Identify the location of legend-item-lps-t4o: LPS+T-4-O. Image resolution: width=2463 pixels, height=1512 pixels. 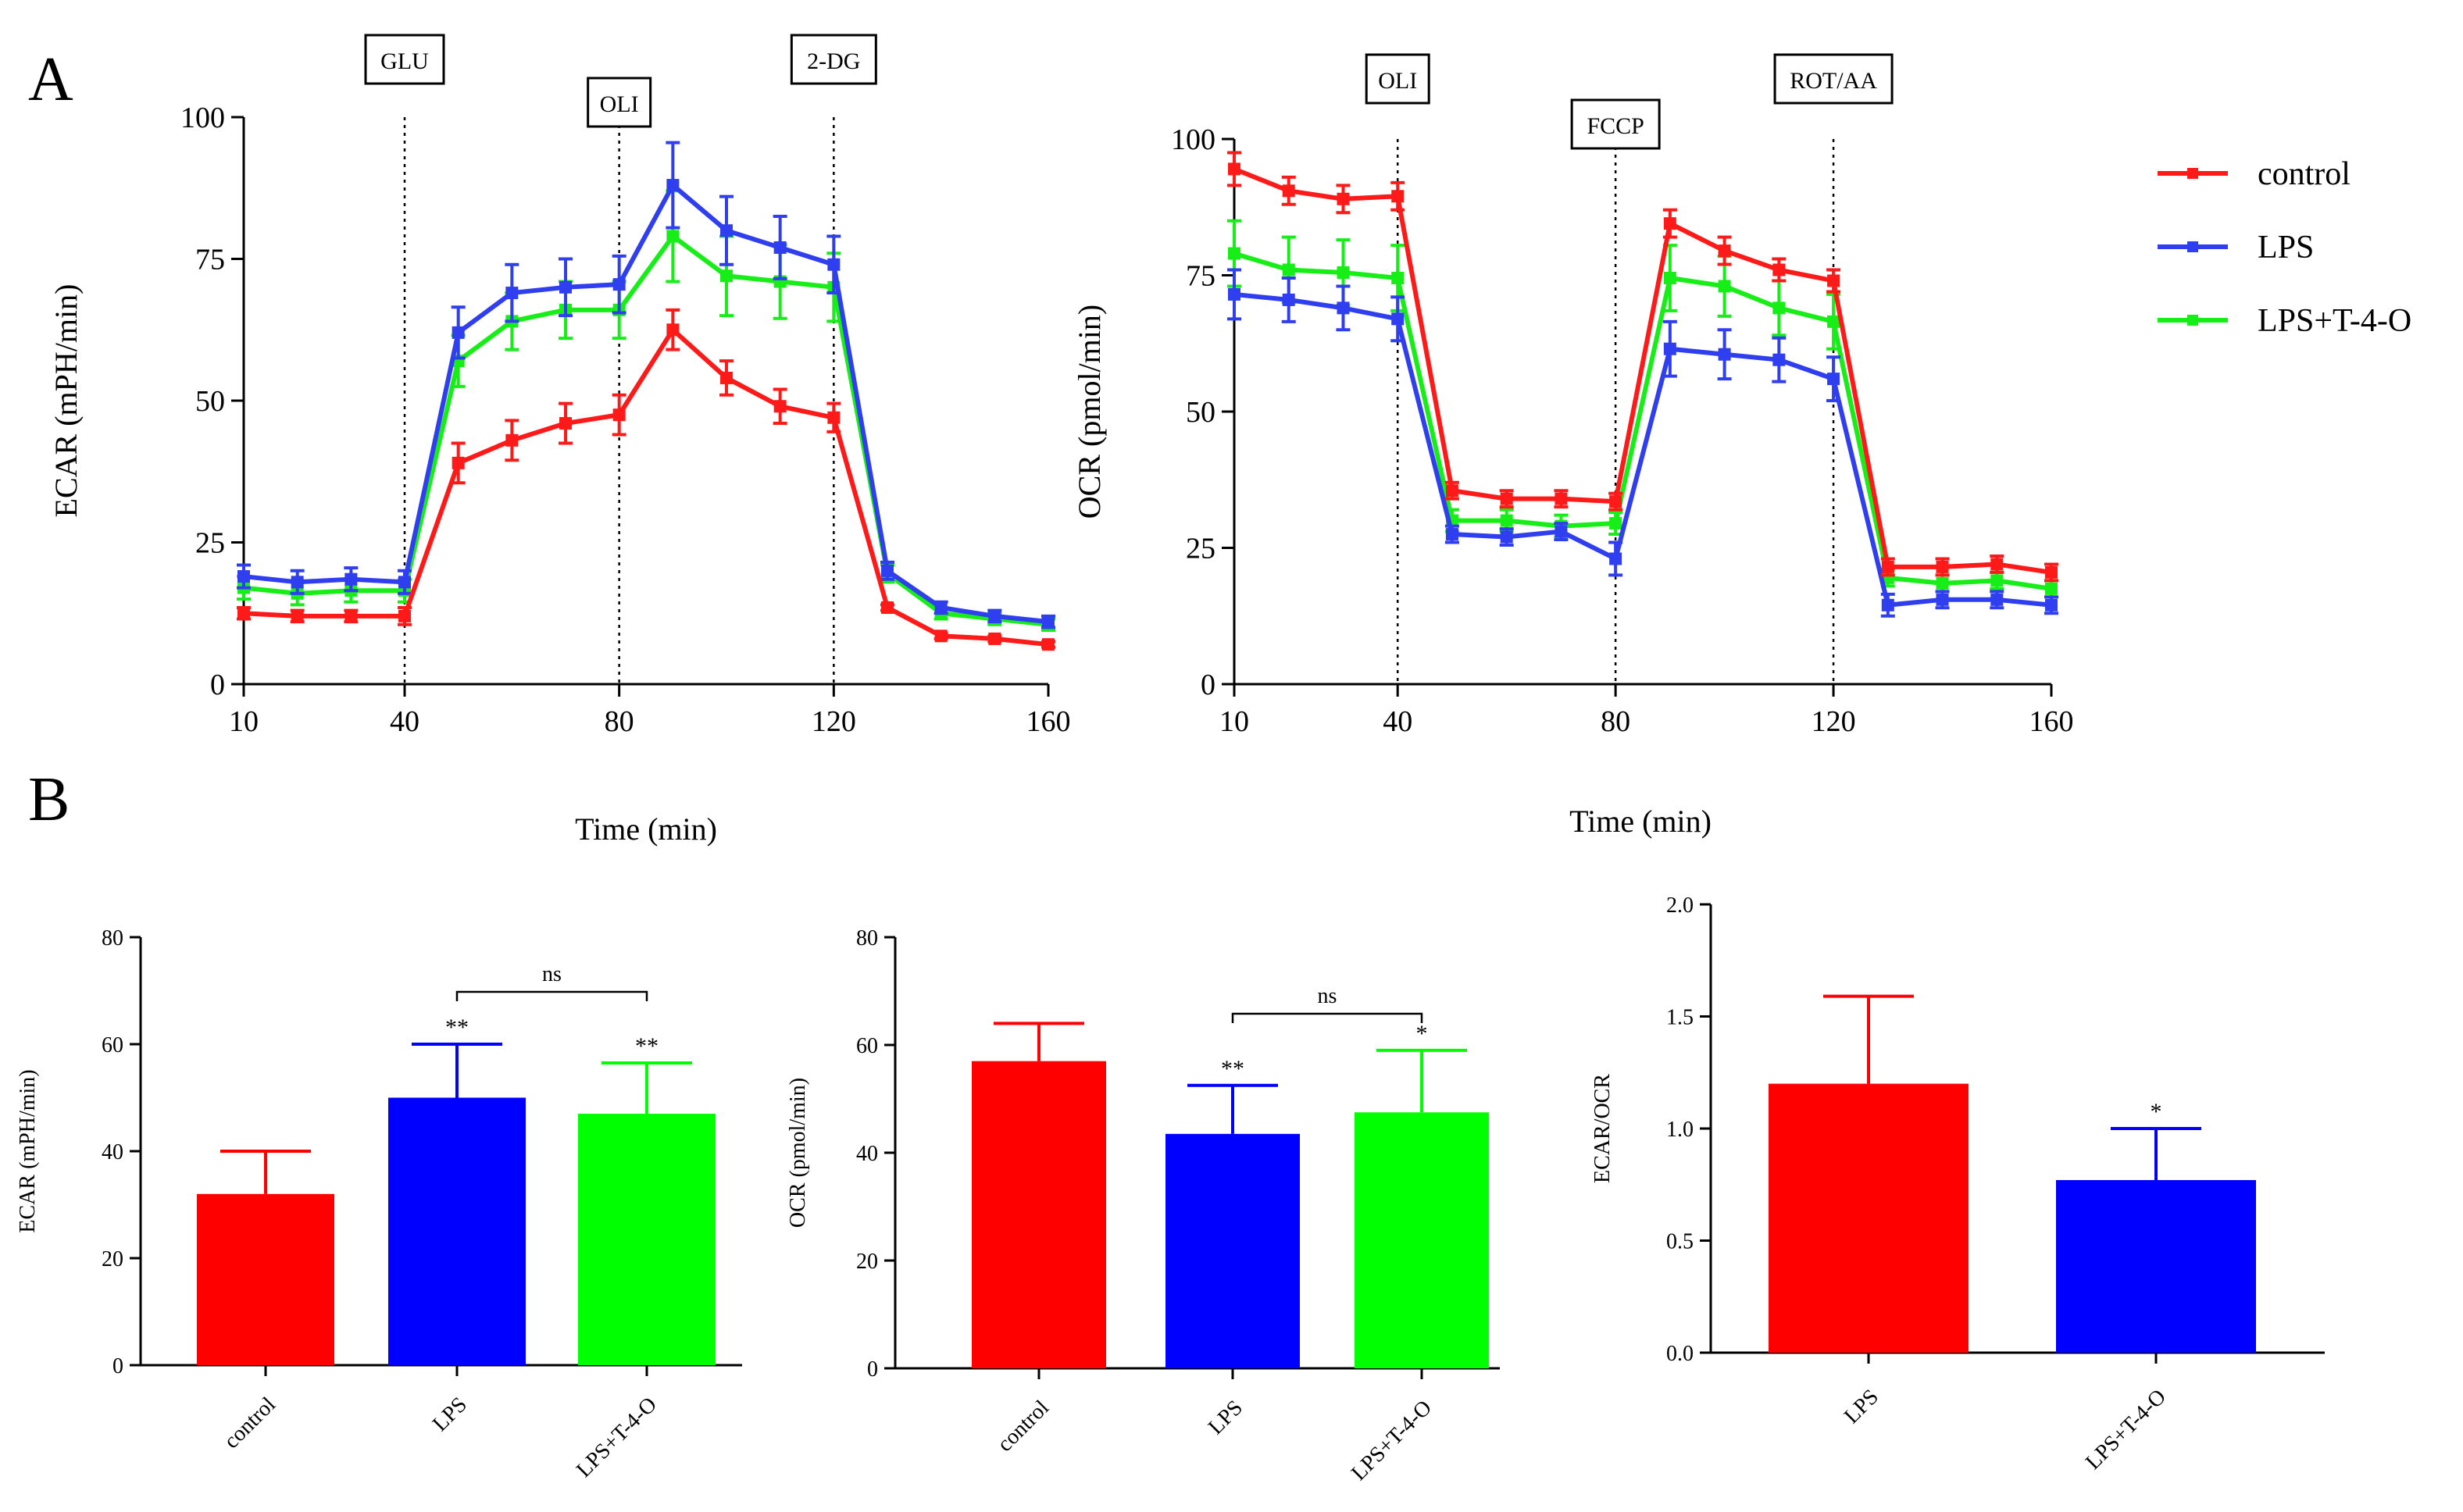
(2284, 321).